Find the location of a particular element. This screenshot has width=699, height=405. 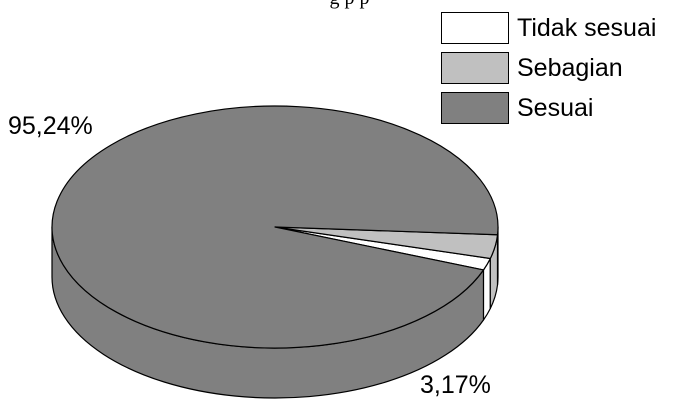

data-label-sebagian: 3,17% is located at coordinates (455, 385).